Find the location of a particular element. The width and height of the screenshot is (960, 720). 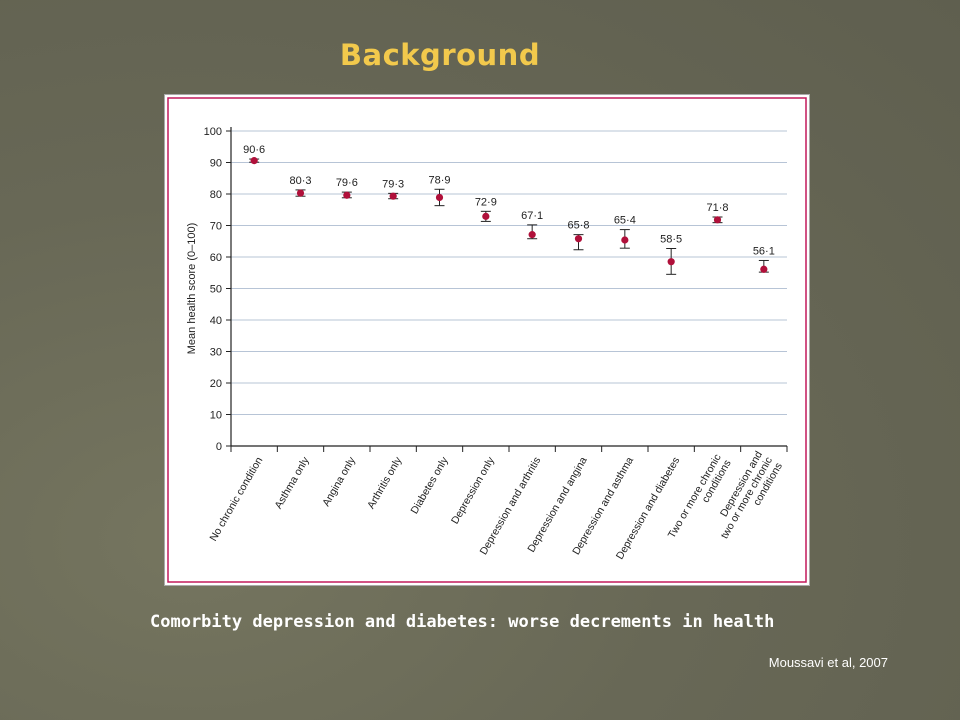

category-label: Asthma only is located at coordinates (292, 482).